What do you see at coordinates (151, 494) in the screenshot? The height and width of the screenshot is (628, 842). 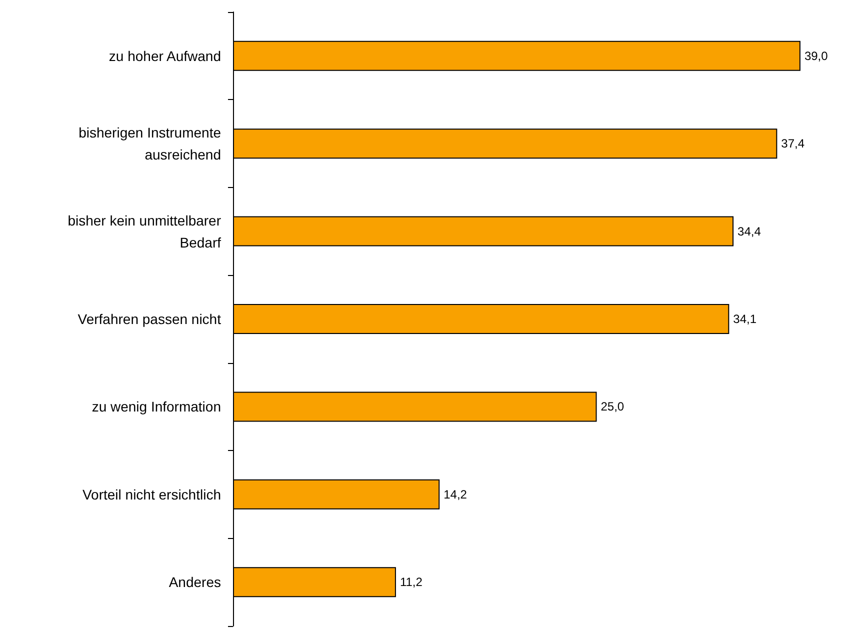 I see `y-tick-label: Vorteil nicht ersichtlich` at bounding box center [151, 494].